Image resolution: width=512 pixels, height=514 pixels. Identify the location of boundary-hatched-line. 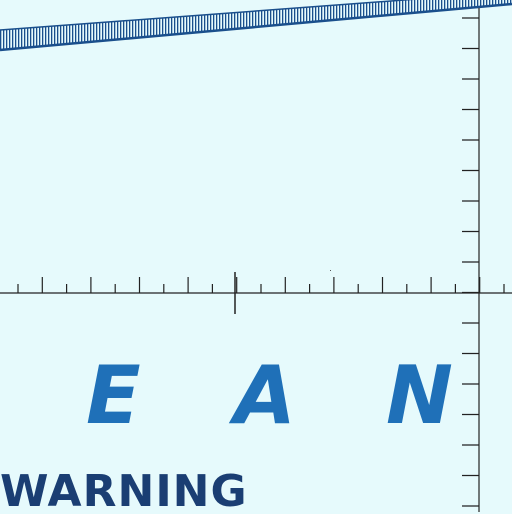
(256, 26).